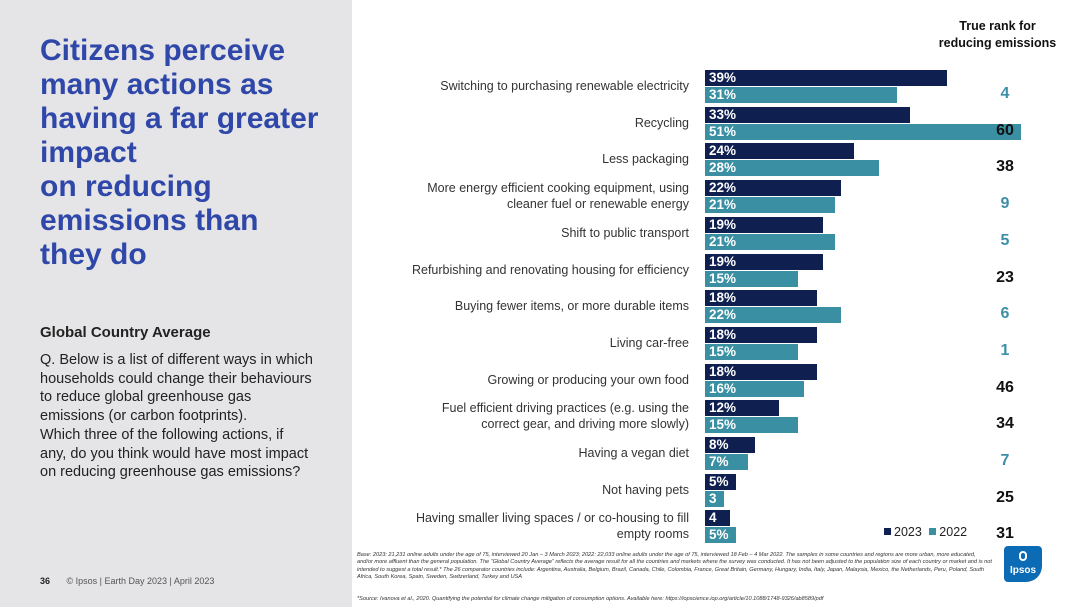 The image size is (1080, 607). I want to click on bar-label-2023: 8%, so click(719, 444).